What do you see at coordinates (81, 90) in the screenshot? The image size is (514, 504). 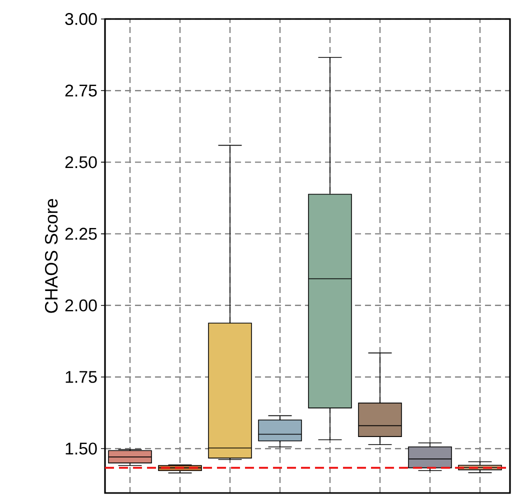 I see `y-tick-label: 2.75` at bounding box center [81, 90].